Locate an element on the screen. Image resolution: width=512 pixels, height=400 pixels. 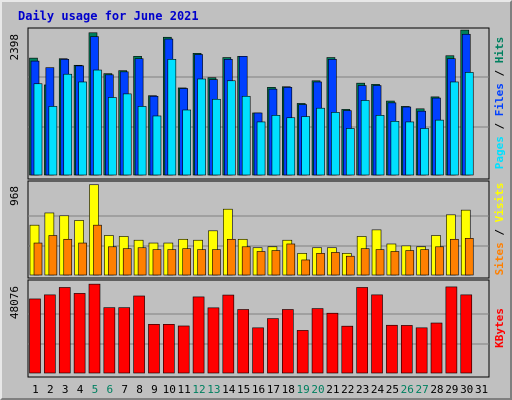
day-tick-label: 28 is located at coordinates (436, 389).